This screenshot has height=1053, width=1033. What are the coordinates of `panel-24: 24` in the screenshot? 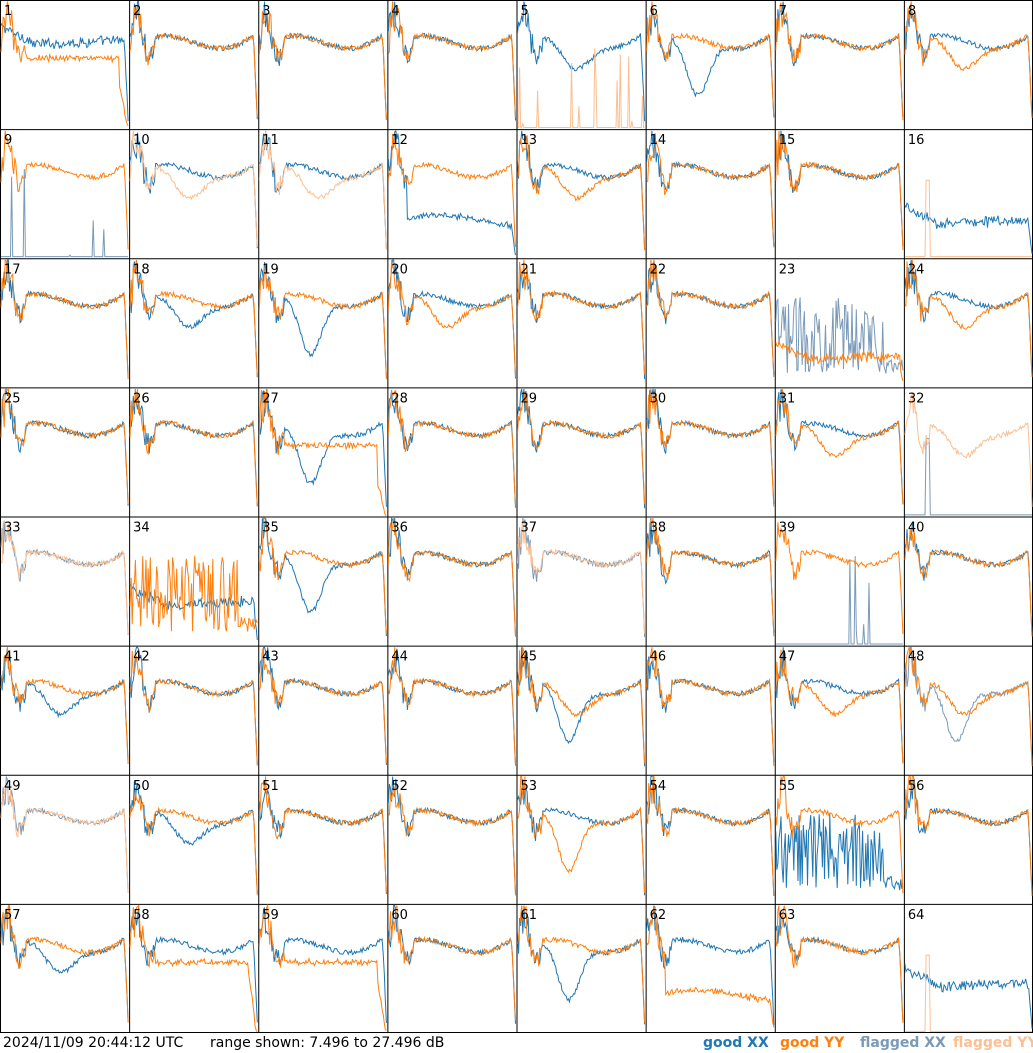 It's located at (968, 318).